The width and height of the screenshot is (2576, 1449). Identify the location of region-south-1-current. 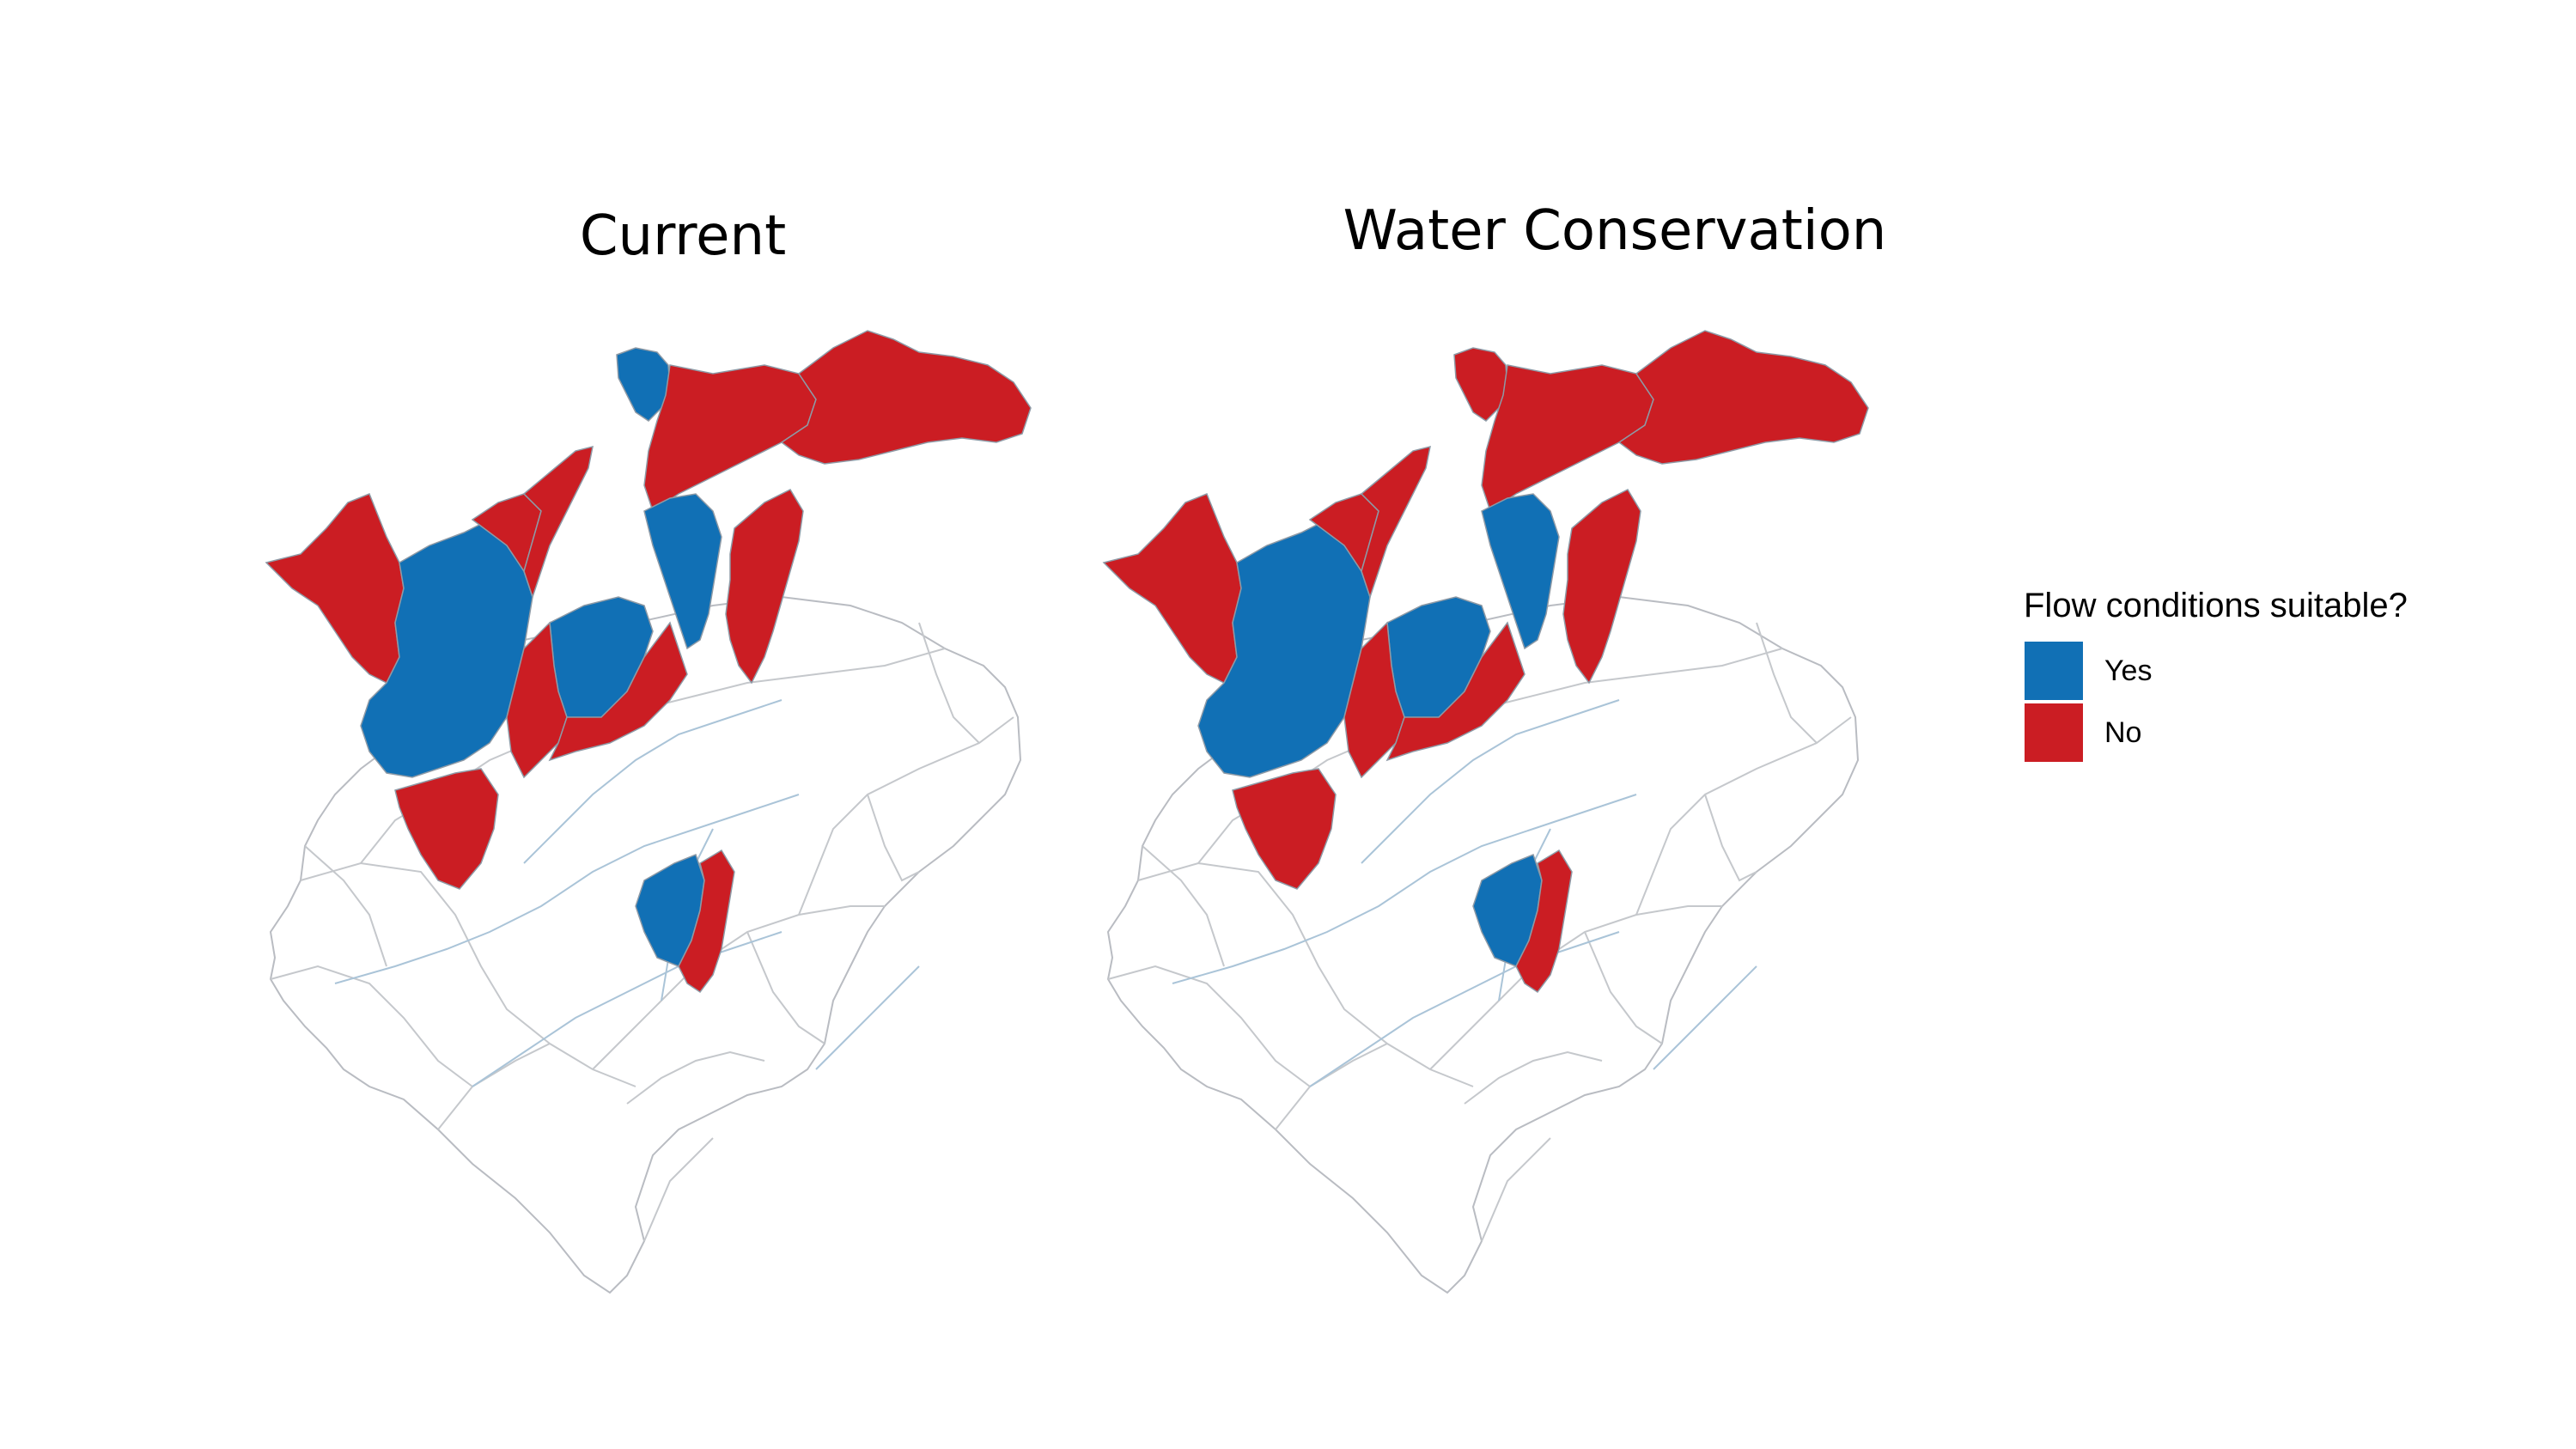
(446, 829).